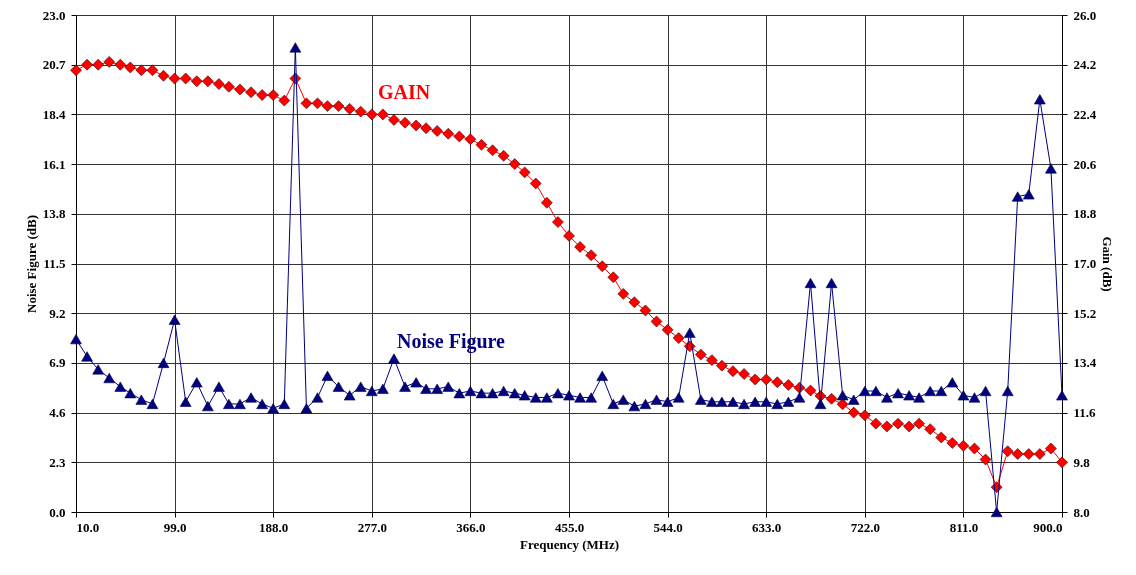 Image resolution: width=1136 pixels, height=575 pixels. What do you see at coordinates (175, 527) in the screenshot?
I see `x-tick-label: 99.0` at bounding box center [175, 527].